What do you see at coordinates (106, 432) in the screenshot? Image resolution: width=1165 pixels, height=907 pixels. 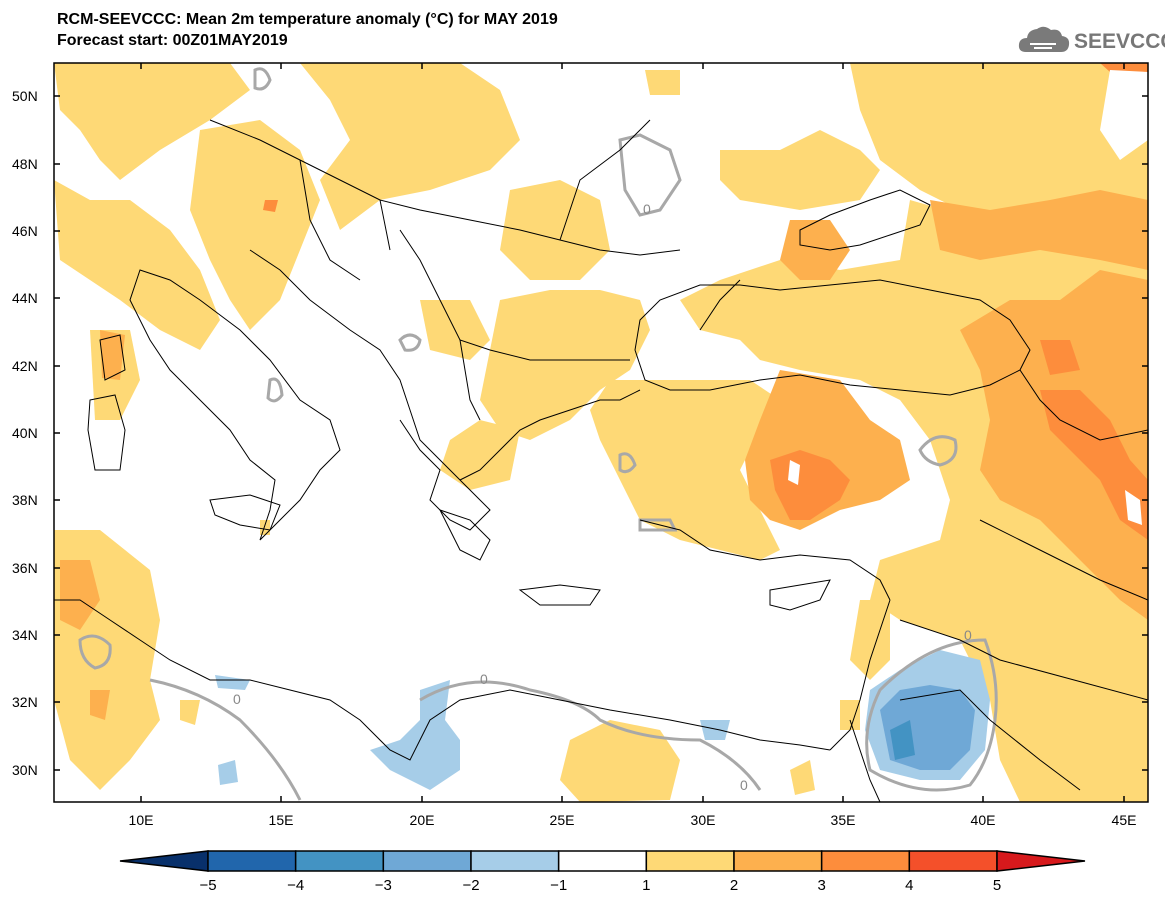 I see `sardinia-coast` at bounding box center [106, 432].